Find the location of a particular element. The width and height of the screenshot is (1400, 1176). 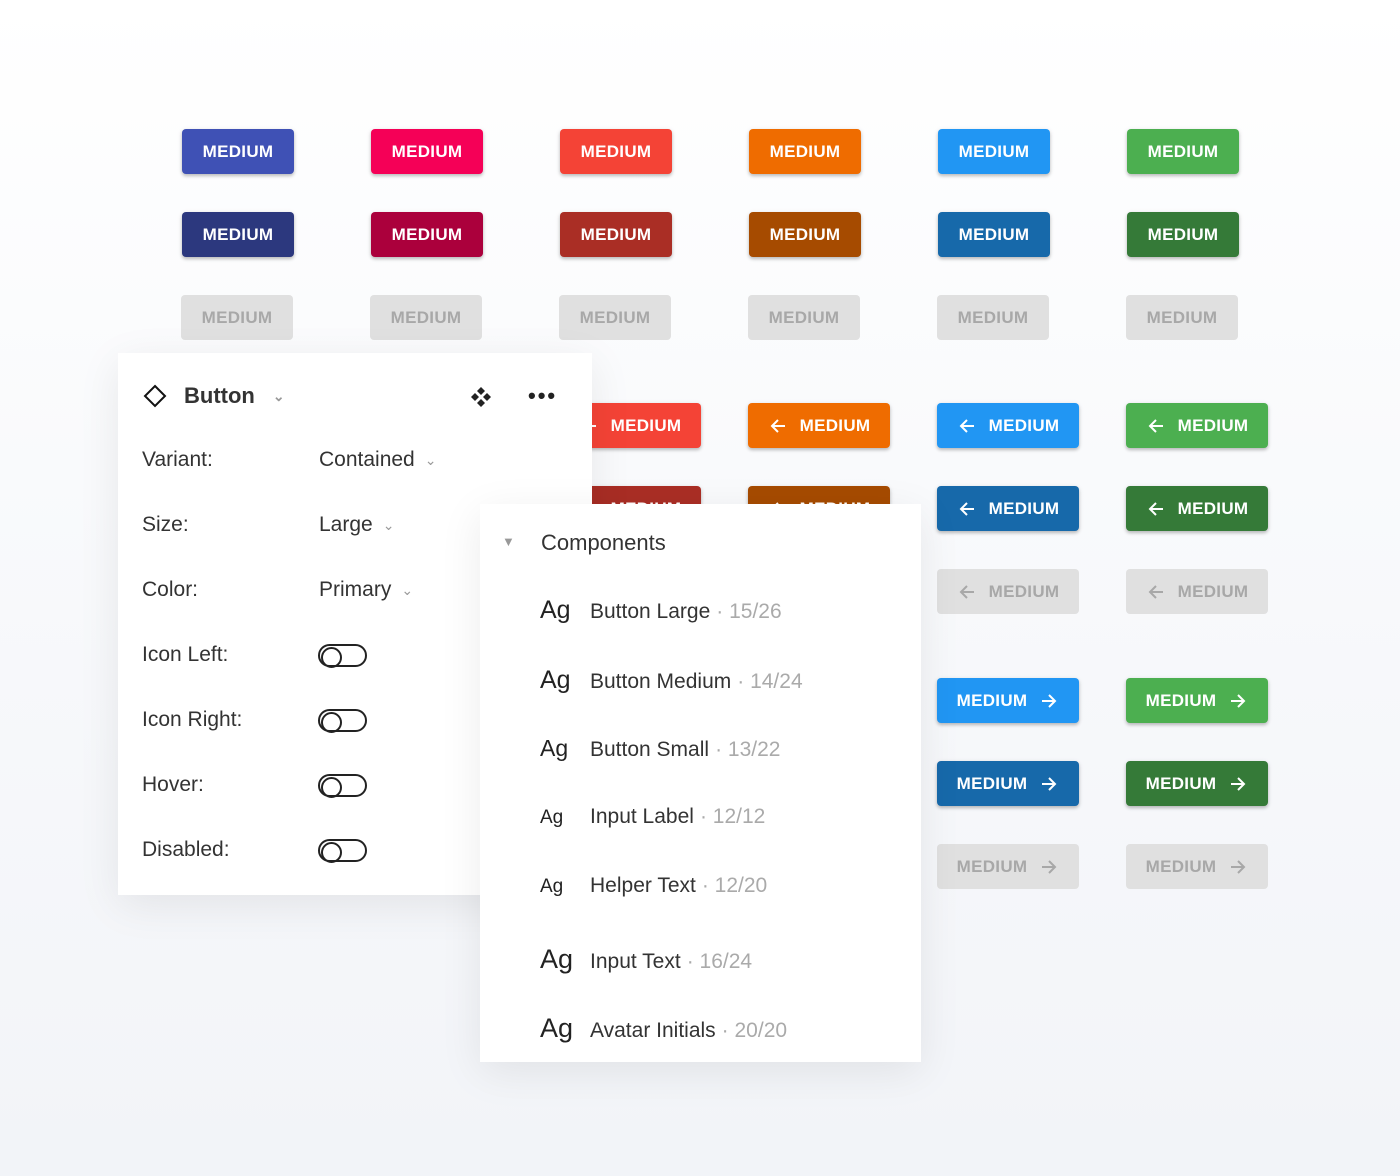

text-style-item: Ag Button Medium · 14/24 is located at coordinates (671, 680).